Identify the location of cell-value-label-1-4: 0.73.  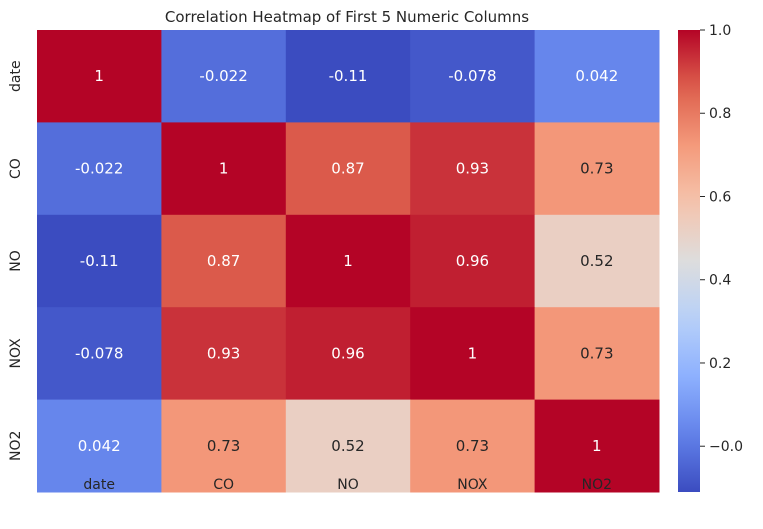
(596, 169).